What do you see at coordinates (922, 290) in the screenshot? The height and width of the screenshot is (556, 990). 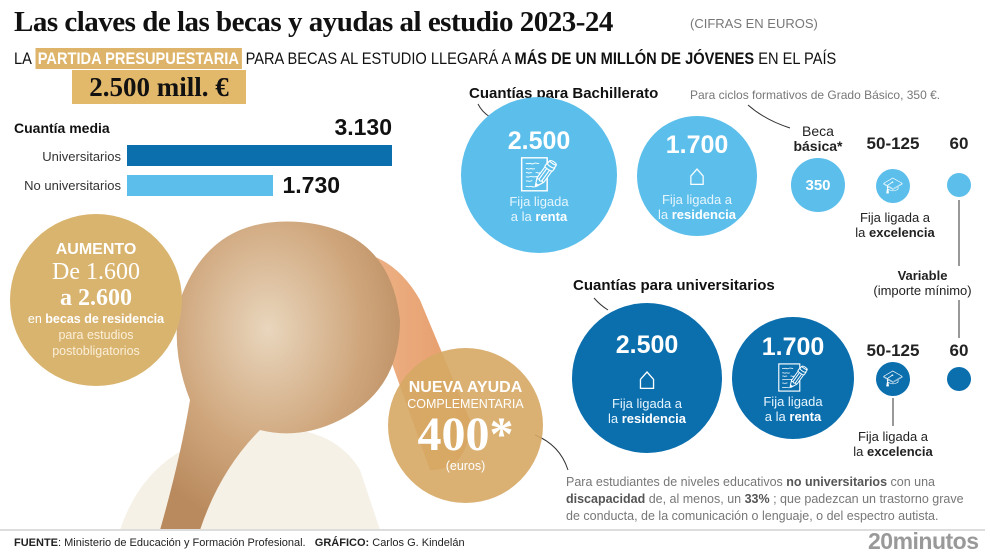 I see `label: (importe mínimo)` at bounding box center [922, 290].